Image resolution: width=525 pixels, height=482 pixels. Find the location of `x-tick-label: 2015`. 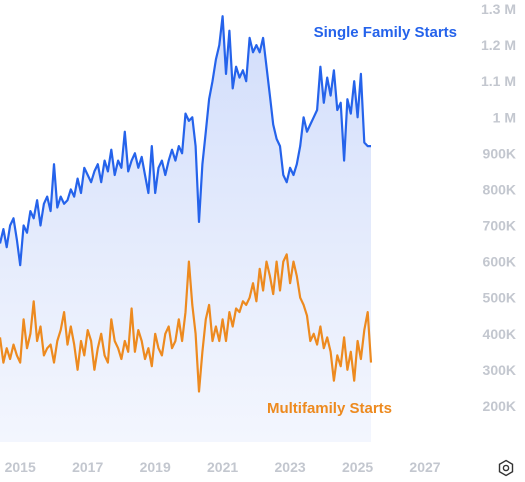

x-tick-label: 2015 is located at coordinates (20, 467).